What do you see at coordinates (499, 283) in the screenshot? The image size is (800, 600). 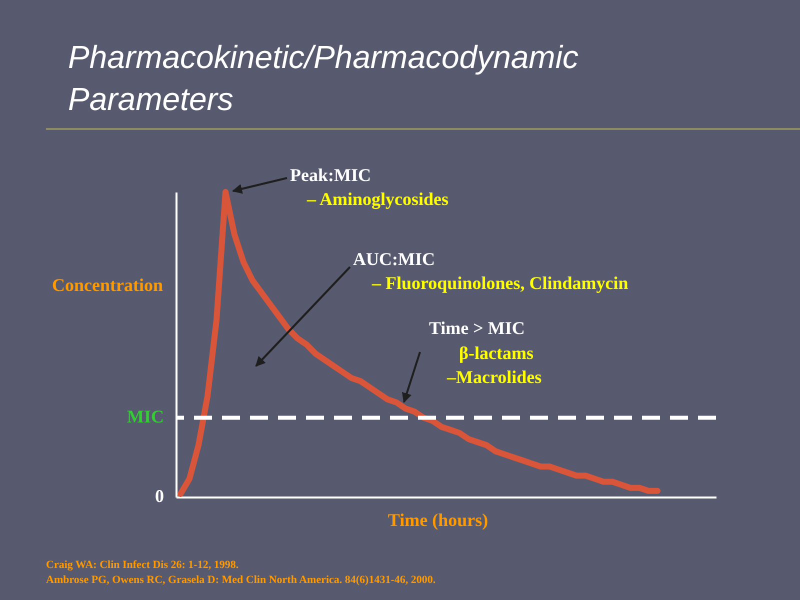 I see `annotation: – Fluoroquinolones, Clindamycin` at bounding box center [499, 283].